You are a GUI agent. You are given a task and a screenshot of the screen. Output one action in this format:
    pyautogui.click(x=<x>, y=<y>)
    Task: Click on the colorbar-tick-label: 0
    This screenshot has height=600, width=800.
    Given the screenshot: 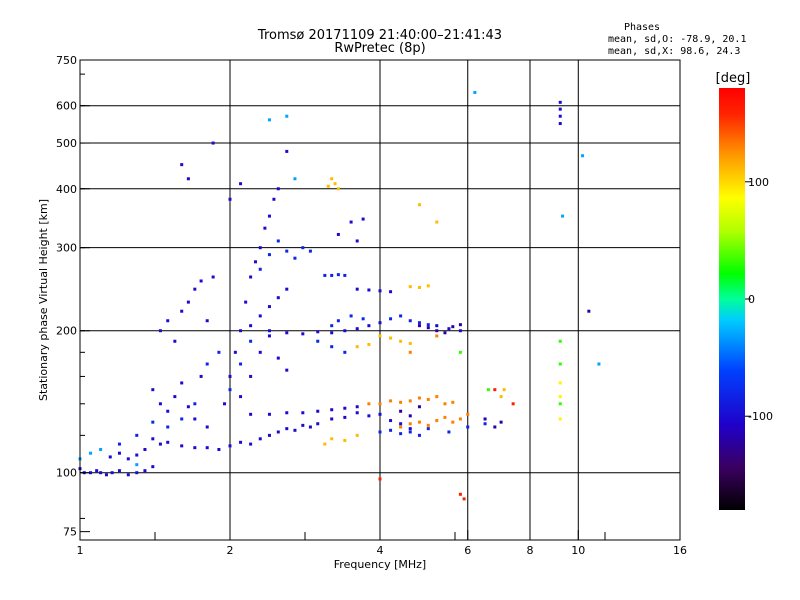 What is the action you would take?
    pyautogui.click(x=751, y=299)
    